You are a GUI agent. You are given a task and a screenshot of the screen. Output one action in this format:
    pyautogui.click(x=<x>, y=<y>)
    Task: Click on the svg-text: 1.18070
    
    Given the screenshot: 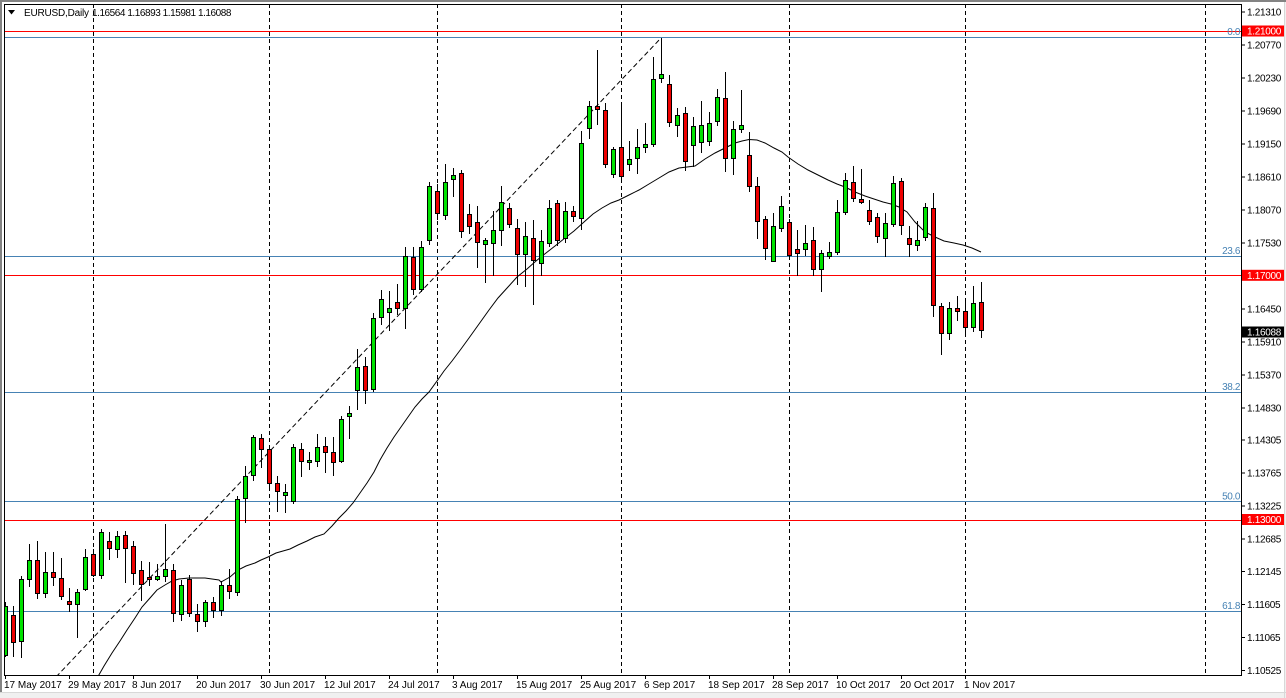 What is the action you would take?
    pyautogui.click(x=1264, y=210)
    